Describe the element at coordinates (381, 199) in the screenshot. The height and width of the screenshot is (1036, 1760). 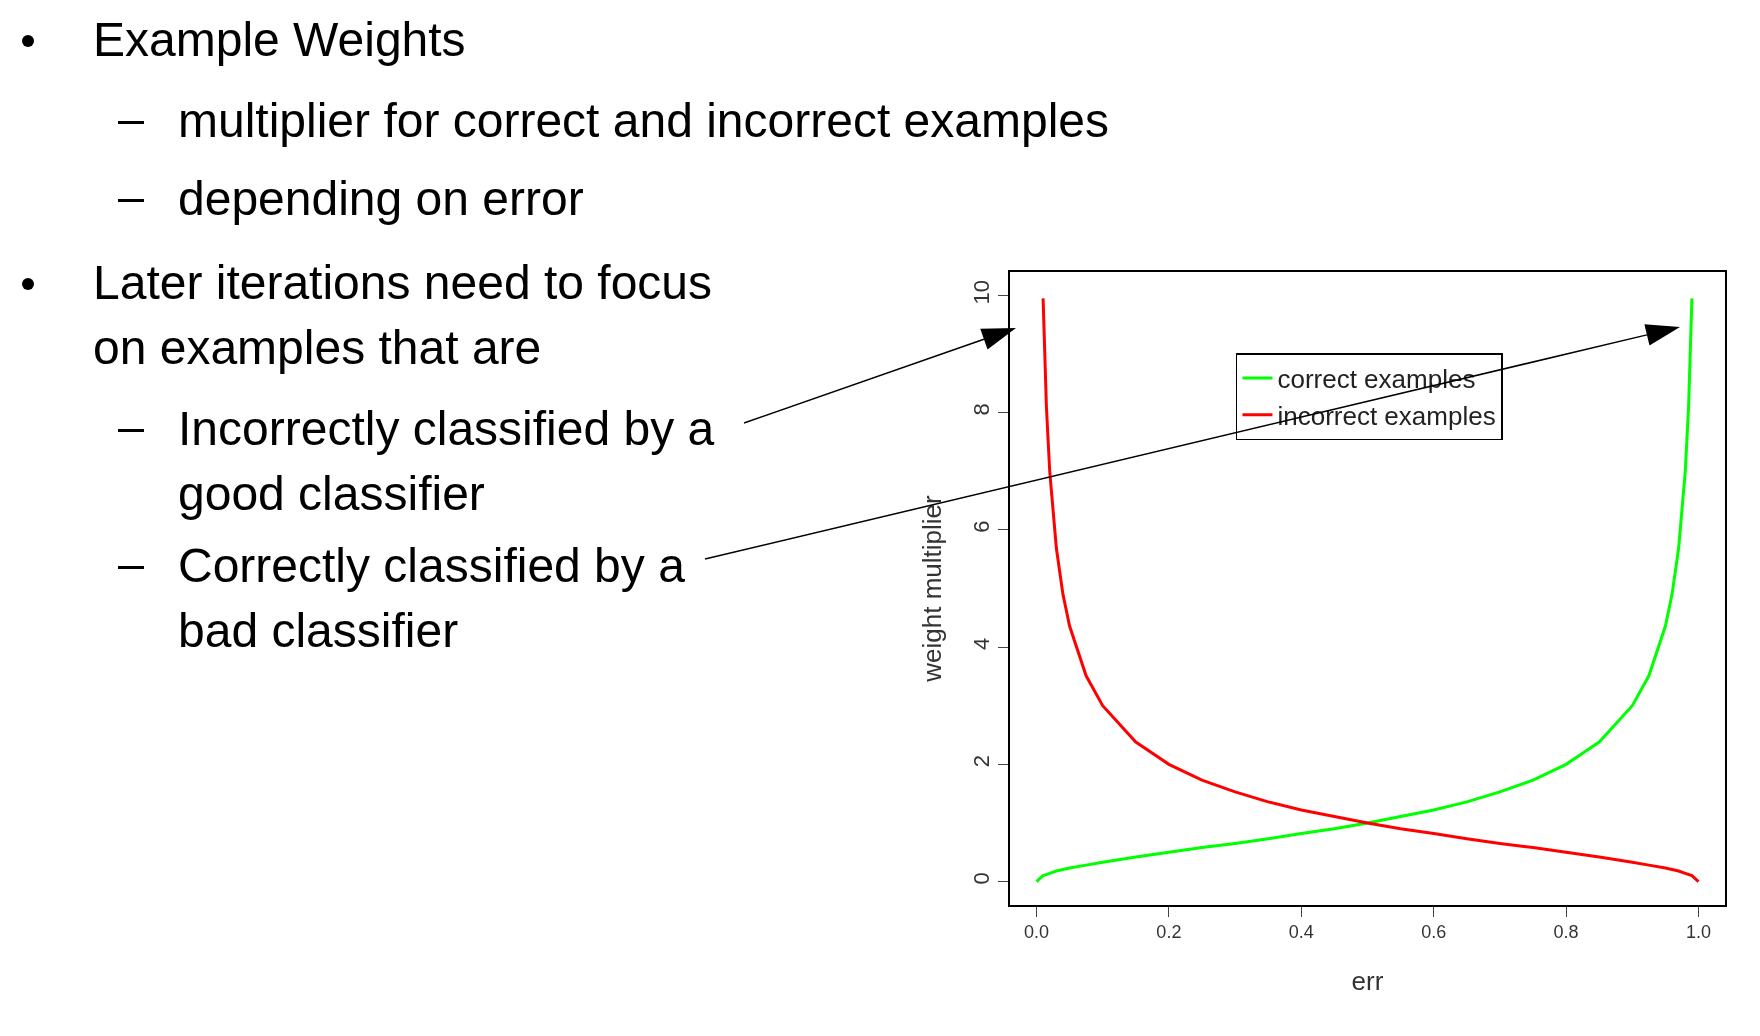
I see `text: depending on error` at that location.